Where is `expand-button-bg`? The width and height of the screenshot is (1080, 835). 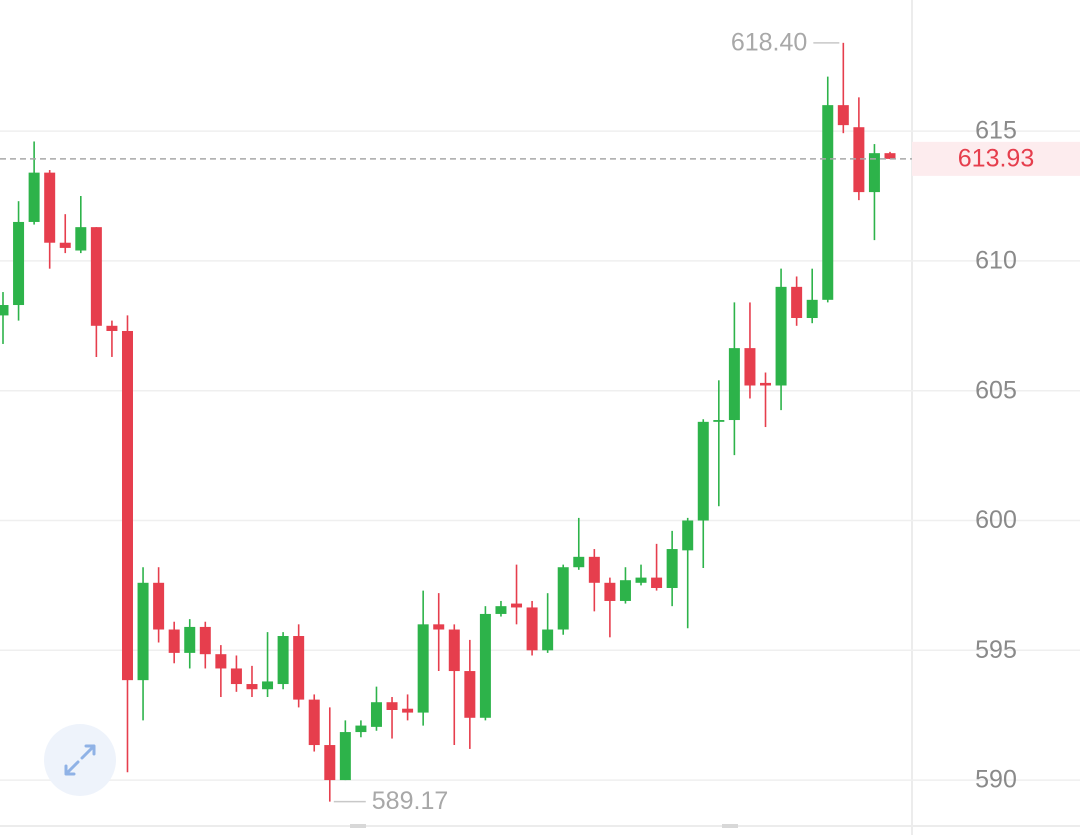
expand-button-bg is located at coordinates (80, 760).